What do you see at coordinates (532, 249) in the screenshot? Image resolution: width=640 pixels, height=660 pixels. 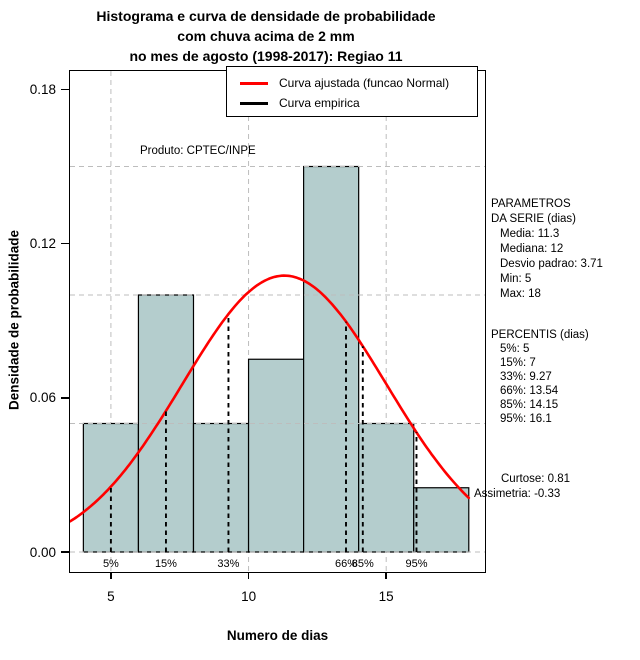 I see `stat-mediana: Mediana: 12` at bounding box center [532, 249].